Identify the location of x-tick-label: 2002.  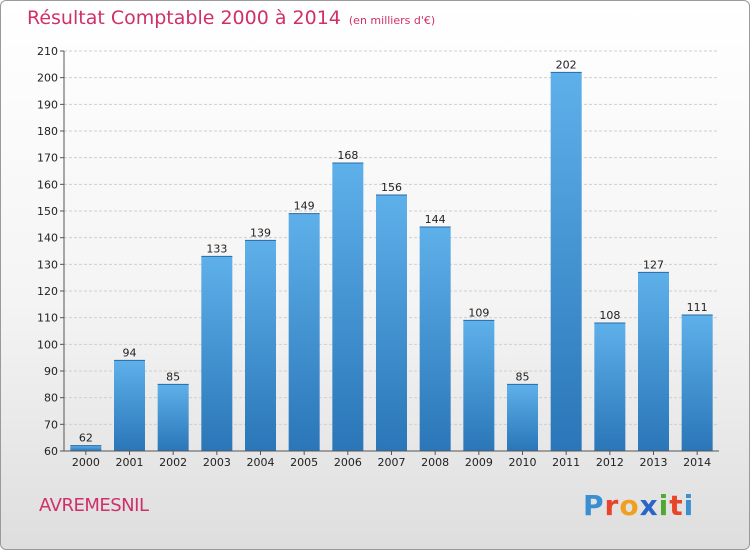
(173, 462).